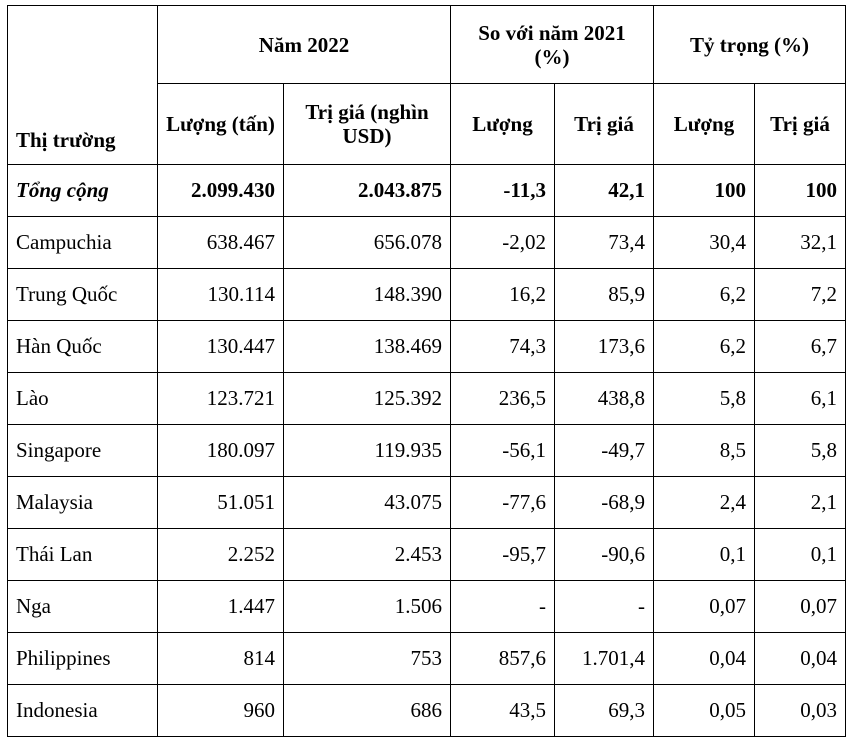  What do you see at coordinates (82, 450) in the screenshot?
I see `market-cell: Singapore` at bounding box center [82, 450].